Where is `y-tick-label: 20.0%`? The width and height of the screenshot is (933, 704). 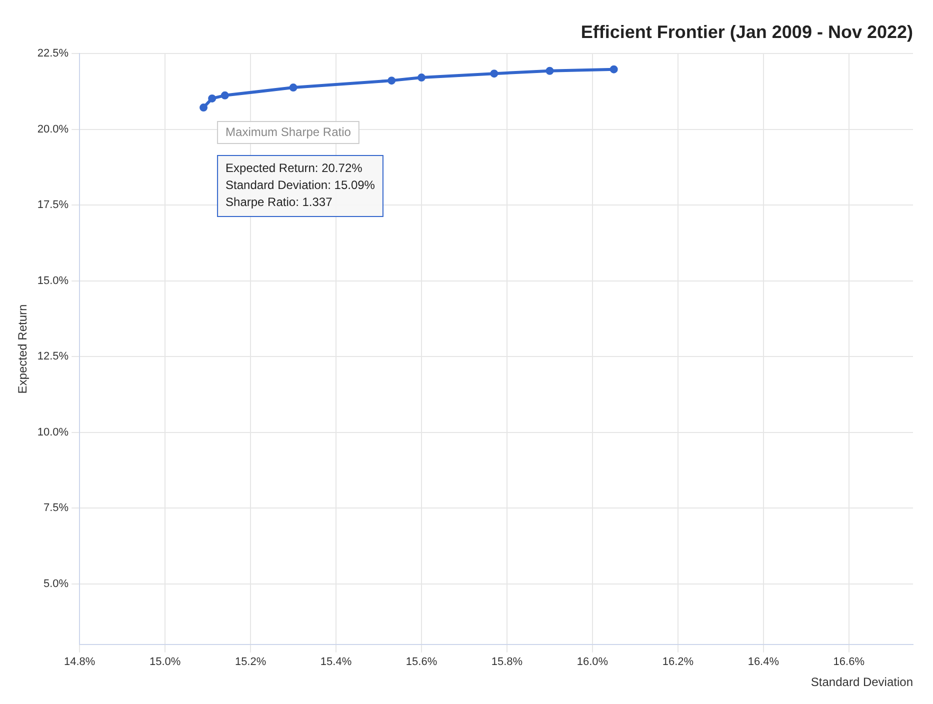 y-tick-label: 20.0% is located at coordinates (53, 129).